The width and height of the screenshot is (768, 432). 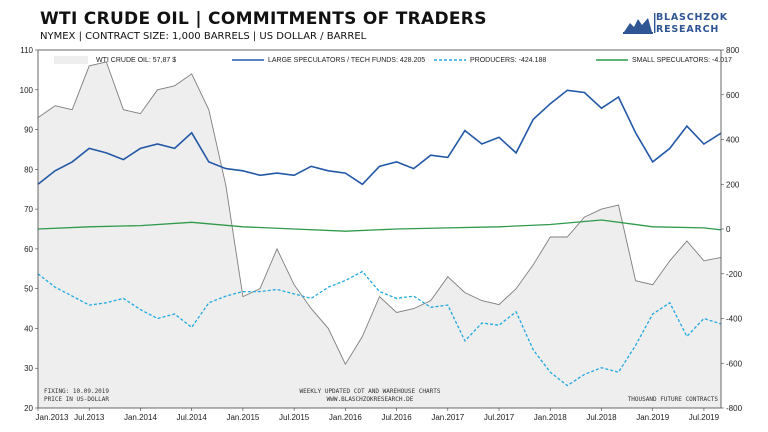 What do you see at coordinates (28, 408) in the screenshot?
I see `left-tick-label: 20` at bounding box center [28, 408].